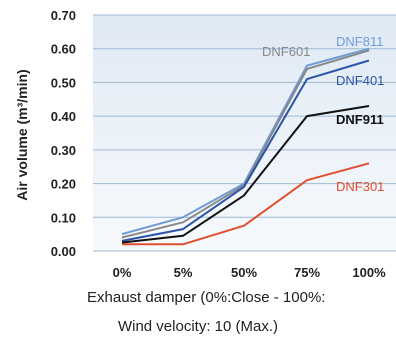  What do you see at coordinates (63, 133) in the screenshot?
I see `y-ticks: 0.00 0.10 0.20 0.30 0.40 0.50 0.60 0.70` at bounding box center [63, 133].